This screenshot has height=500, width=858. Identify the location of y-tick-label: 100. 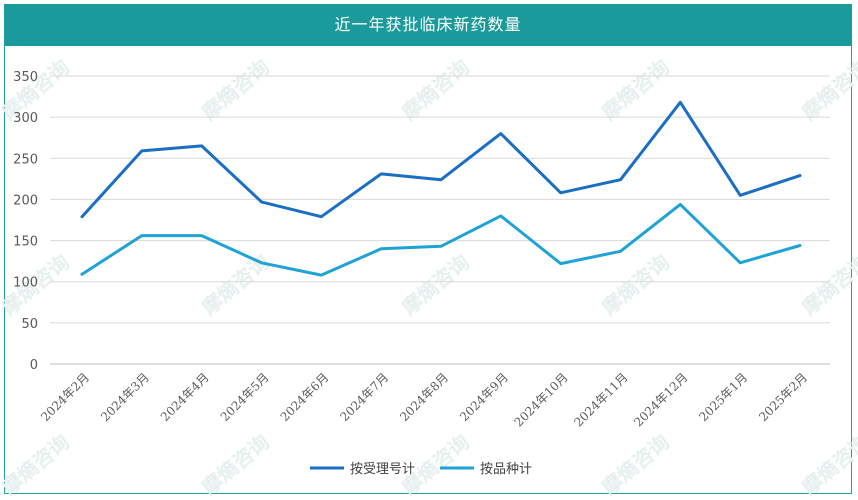
(25, 283).